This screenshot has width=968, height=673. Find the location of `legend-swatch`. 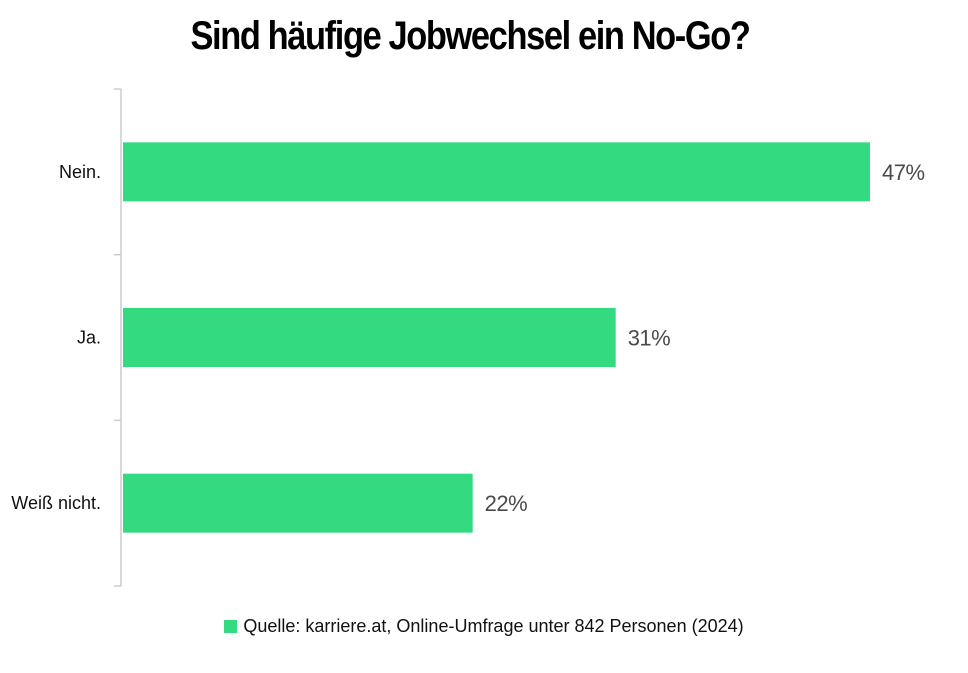

legend-swatch is located at coordinates (231, 626).